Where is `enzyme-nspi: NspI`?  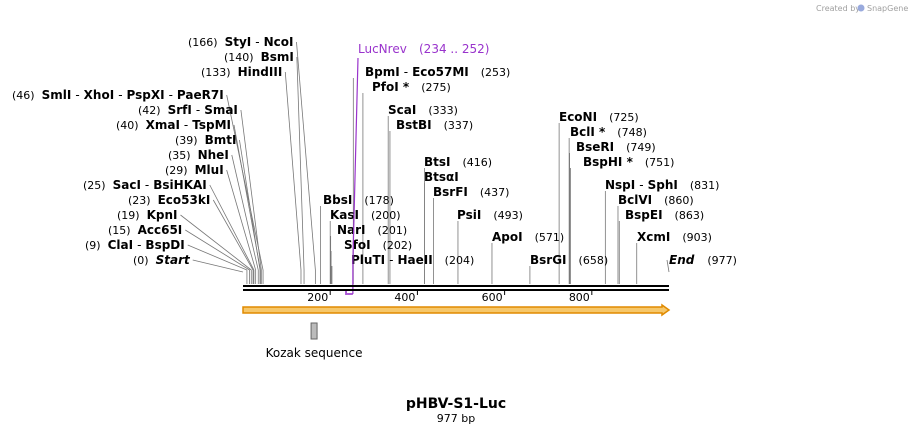 enzyme-nspi: NspI is located at coordinates (620, 185).